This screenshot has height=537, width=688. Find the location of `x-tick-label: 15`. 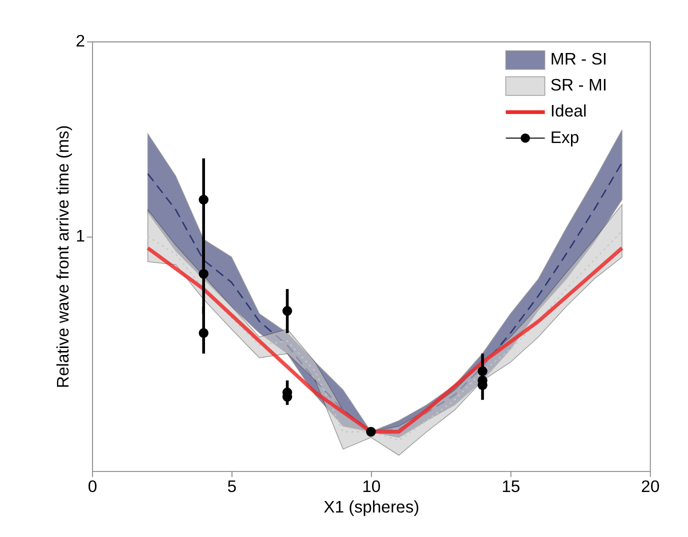

x-tick-label: 15 is located at coordinates (511, 486).